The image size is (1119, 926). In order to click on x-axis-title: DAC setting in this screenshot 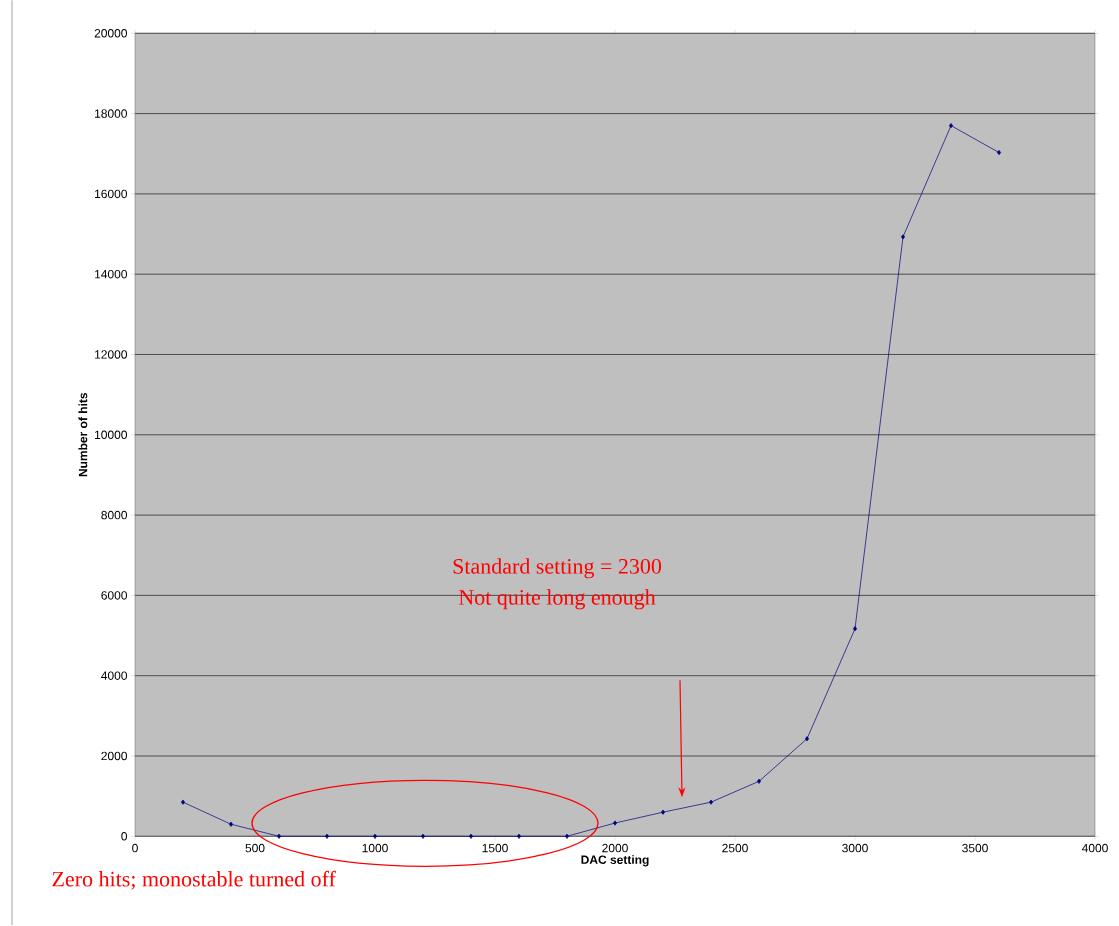, I will do `click(615, 861)`.